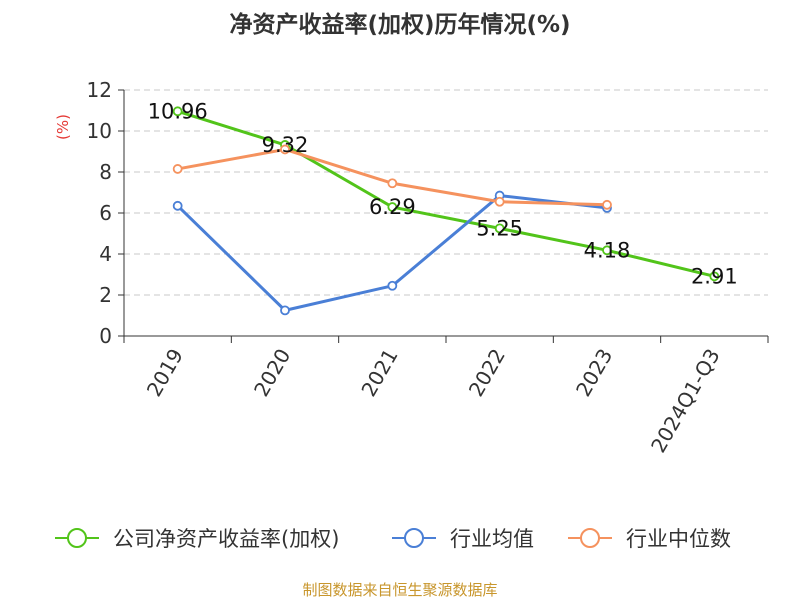 This screenshot has height=600, width=800. I want to click on data-label: 4.18, so click(607, 250).